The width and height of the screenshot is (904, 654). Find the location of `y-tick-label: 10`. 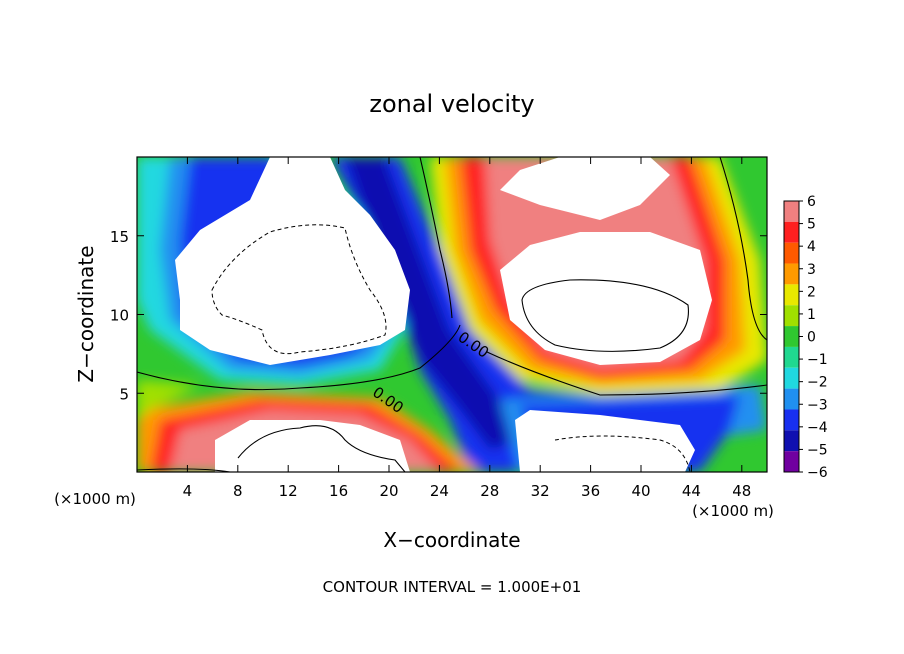

y-tick-label: 10 is located at coordinates (119, 316).